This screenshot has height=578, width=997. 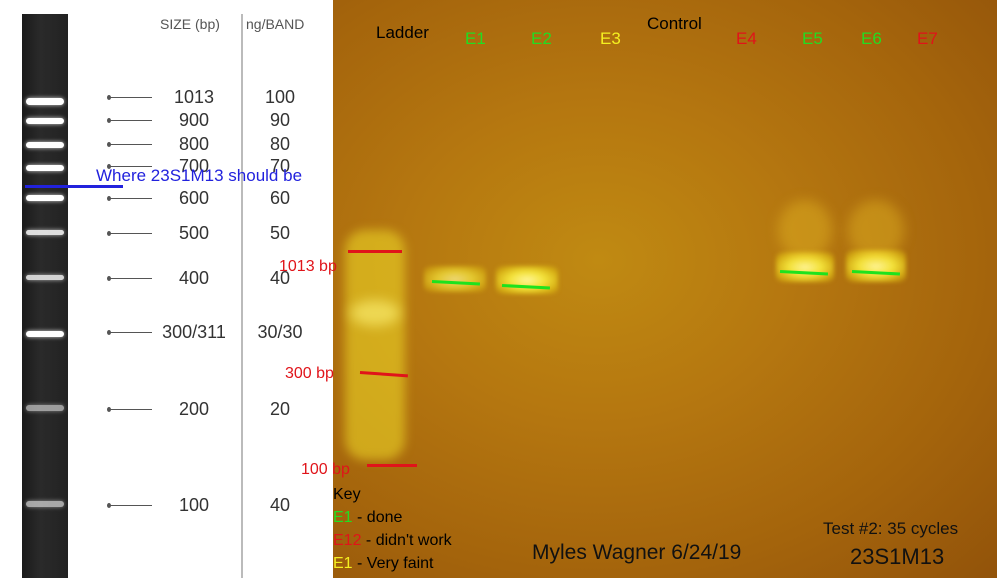 I want to click on ng-label: 60, so click(x=280, y=198).